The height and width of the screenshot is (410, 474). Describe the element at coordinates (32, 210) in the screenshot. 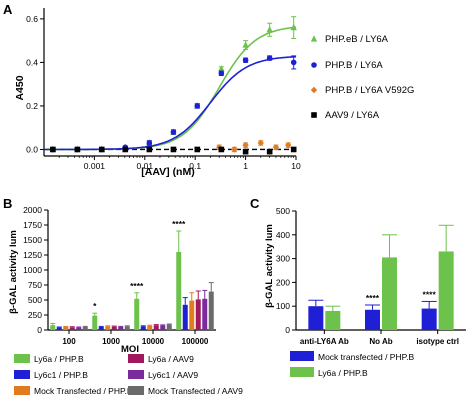

I see `y-tick-label: 2000` at that location.